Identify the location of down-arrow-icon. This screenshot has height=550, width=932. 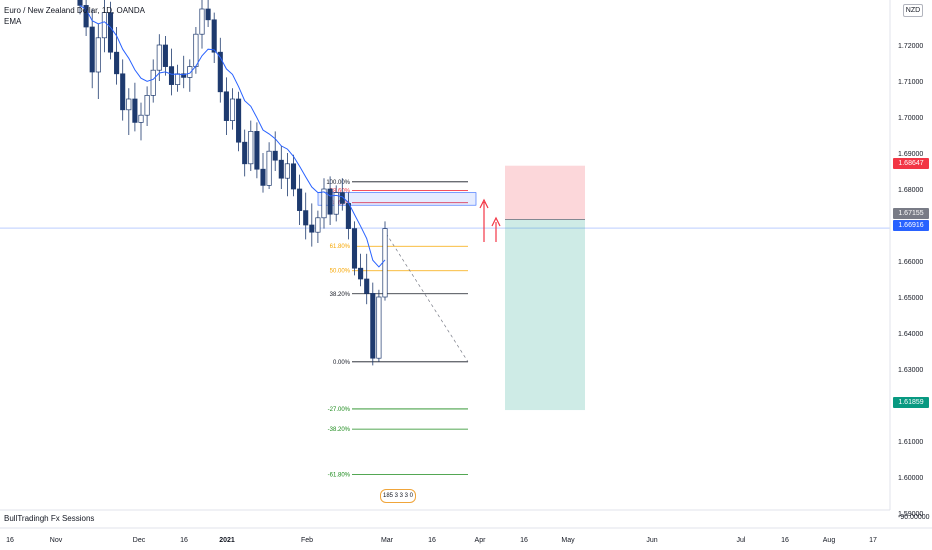
(484, 220).